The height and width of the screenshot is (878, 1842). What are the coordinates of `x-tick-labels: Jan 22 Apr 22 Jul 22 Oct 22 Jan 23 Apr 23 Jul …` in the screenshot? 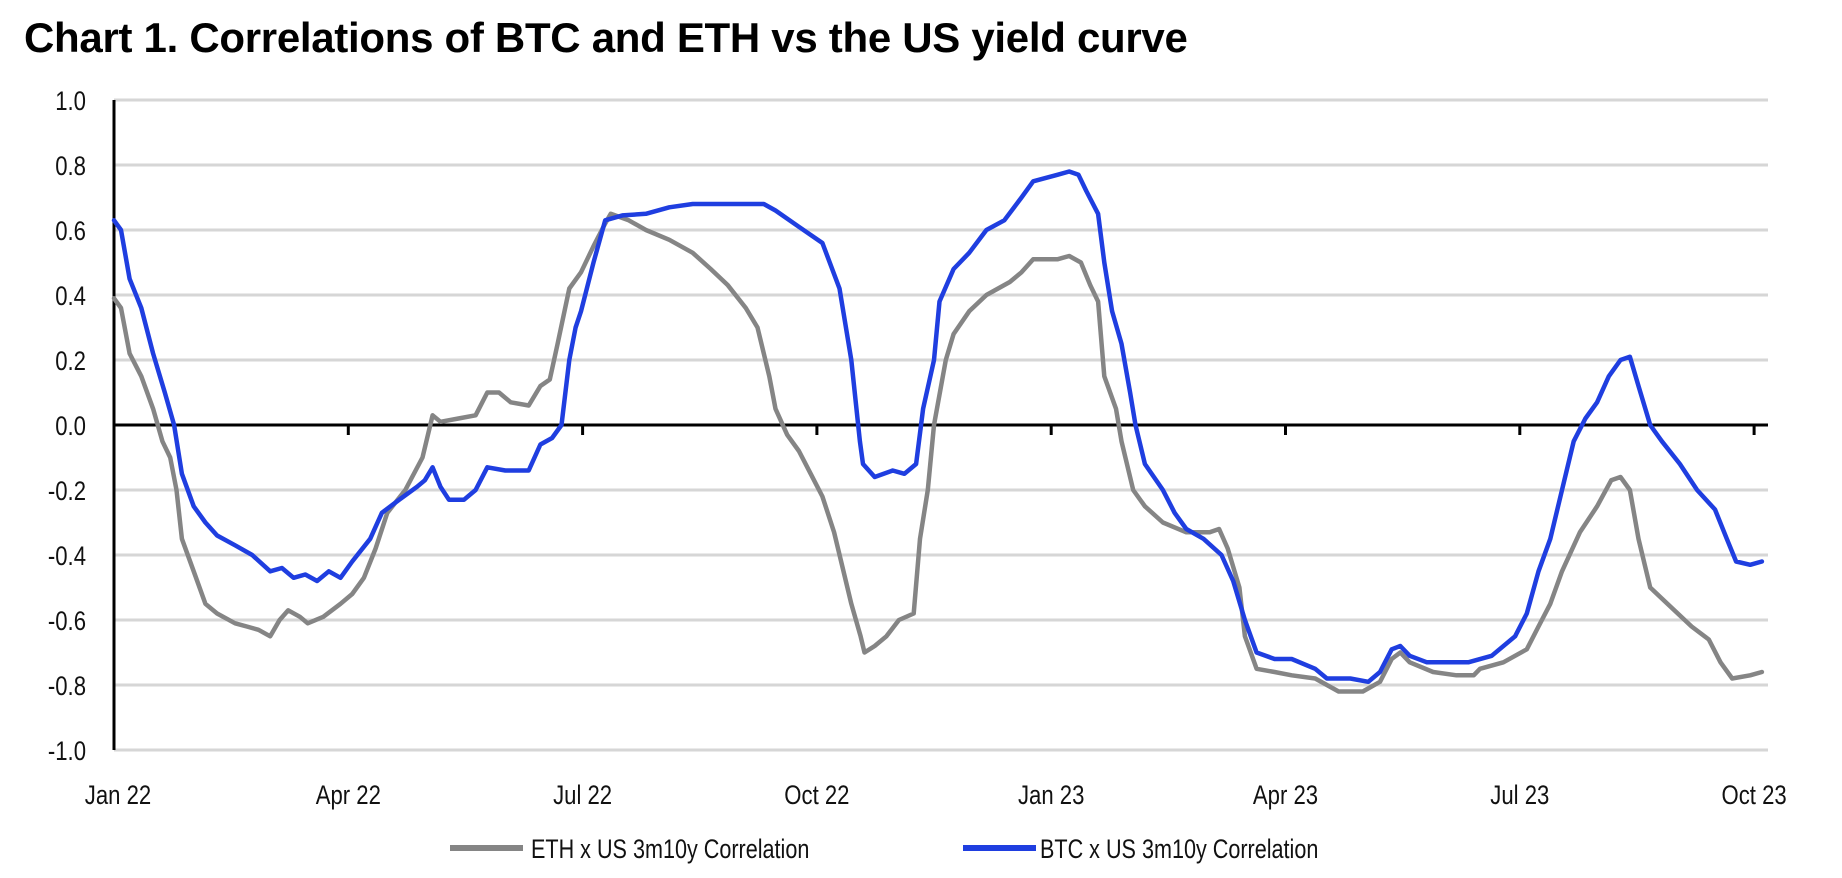 It's located at (936, 796).